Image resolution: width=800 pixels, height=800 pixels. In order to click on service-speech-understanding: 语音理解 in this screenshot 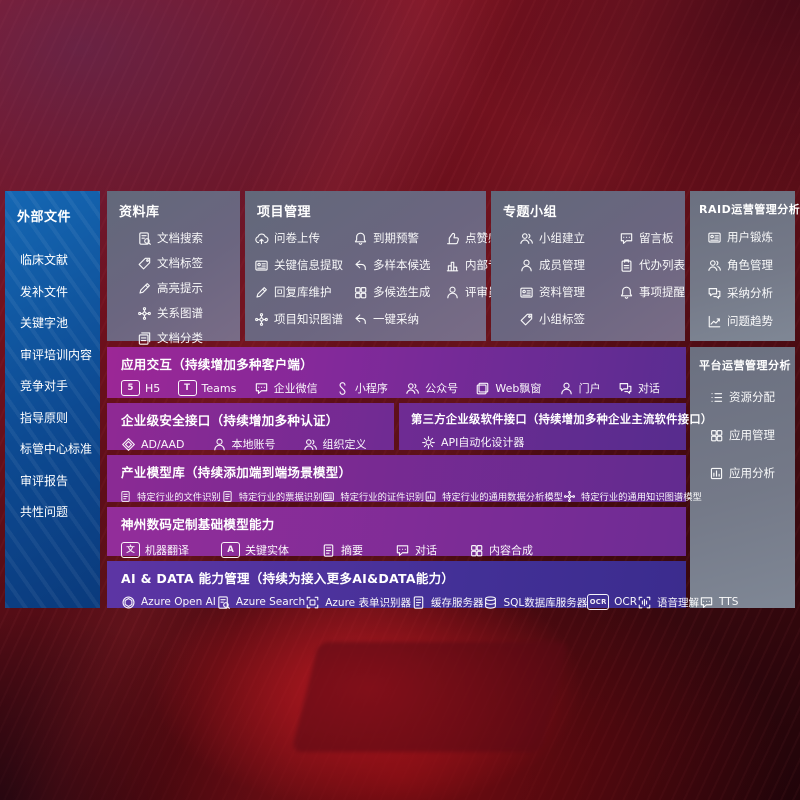, I will do `click(668, 602)`.